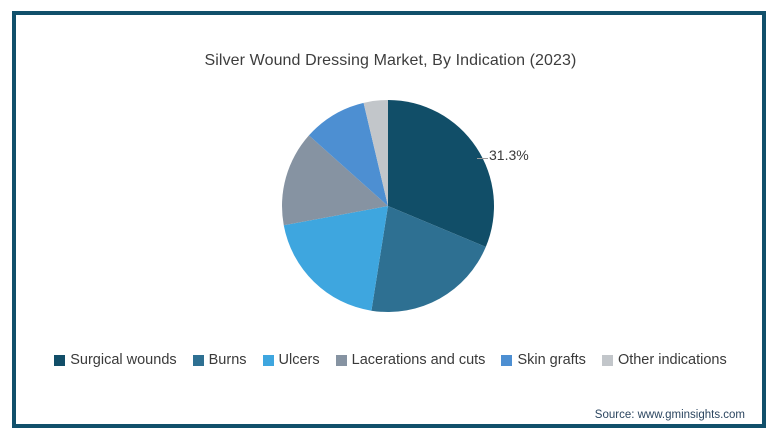 The image size is (781, 439). I want to click on pie-slice-burns, so click(428, 259).